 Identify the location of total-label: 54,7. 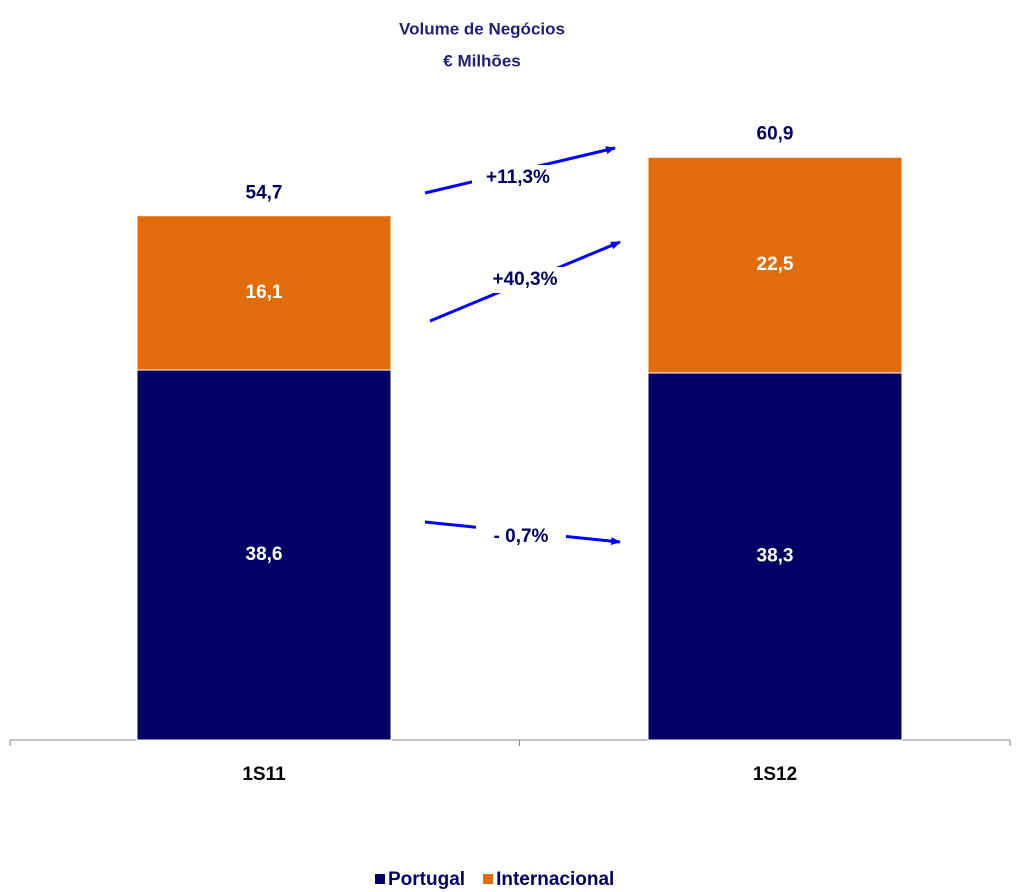
(264, 193).